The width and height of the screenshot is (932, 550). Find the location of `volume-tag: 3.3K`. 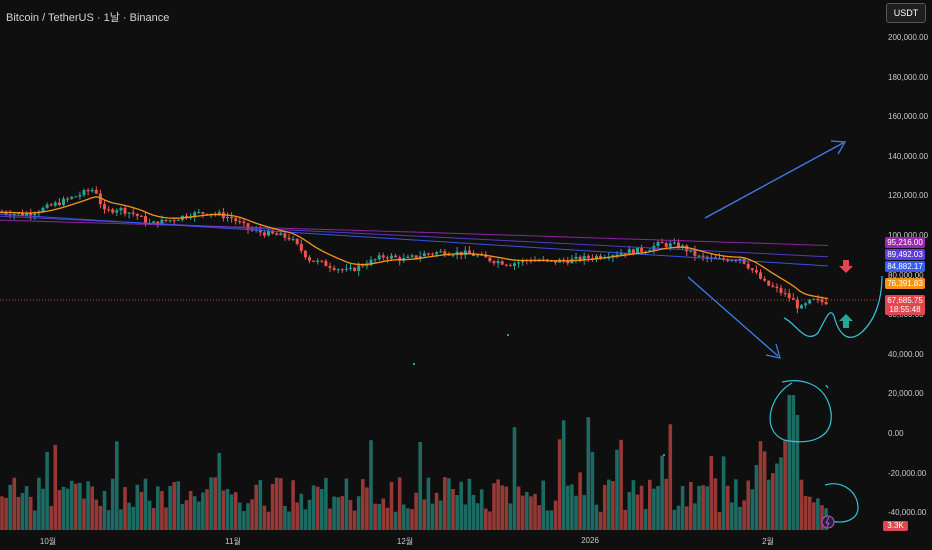

volume-tag: 3.3K is located at coordinates (895, 526).